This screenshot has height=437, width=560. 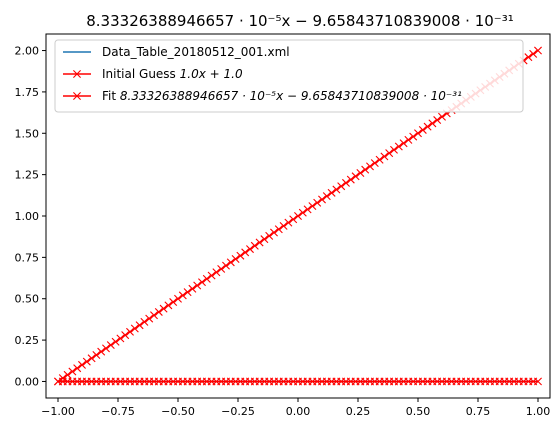 What do you see at coordinates (118, 411) in the screenshot?
I see `x-tick-label: −0.75` at bounding box center [118, 411].